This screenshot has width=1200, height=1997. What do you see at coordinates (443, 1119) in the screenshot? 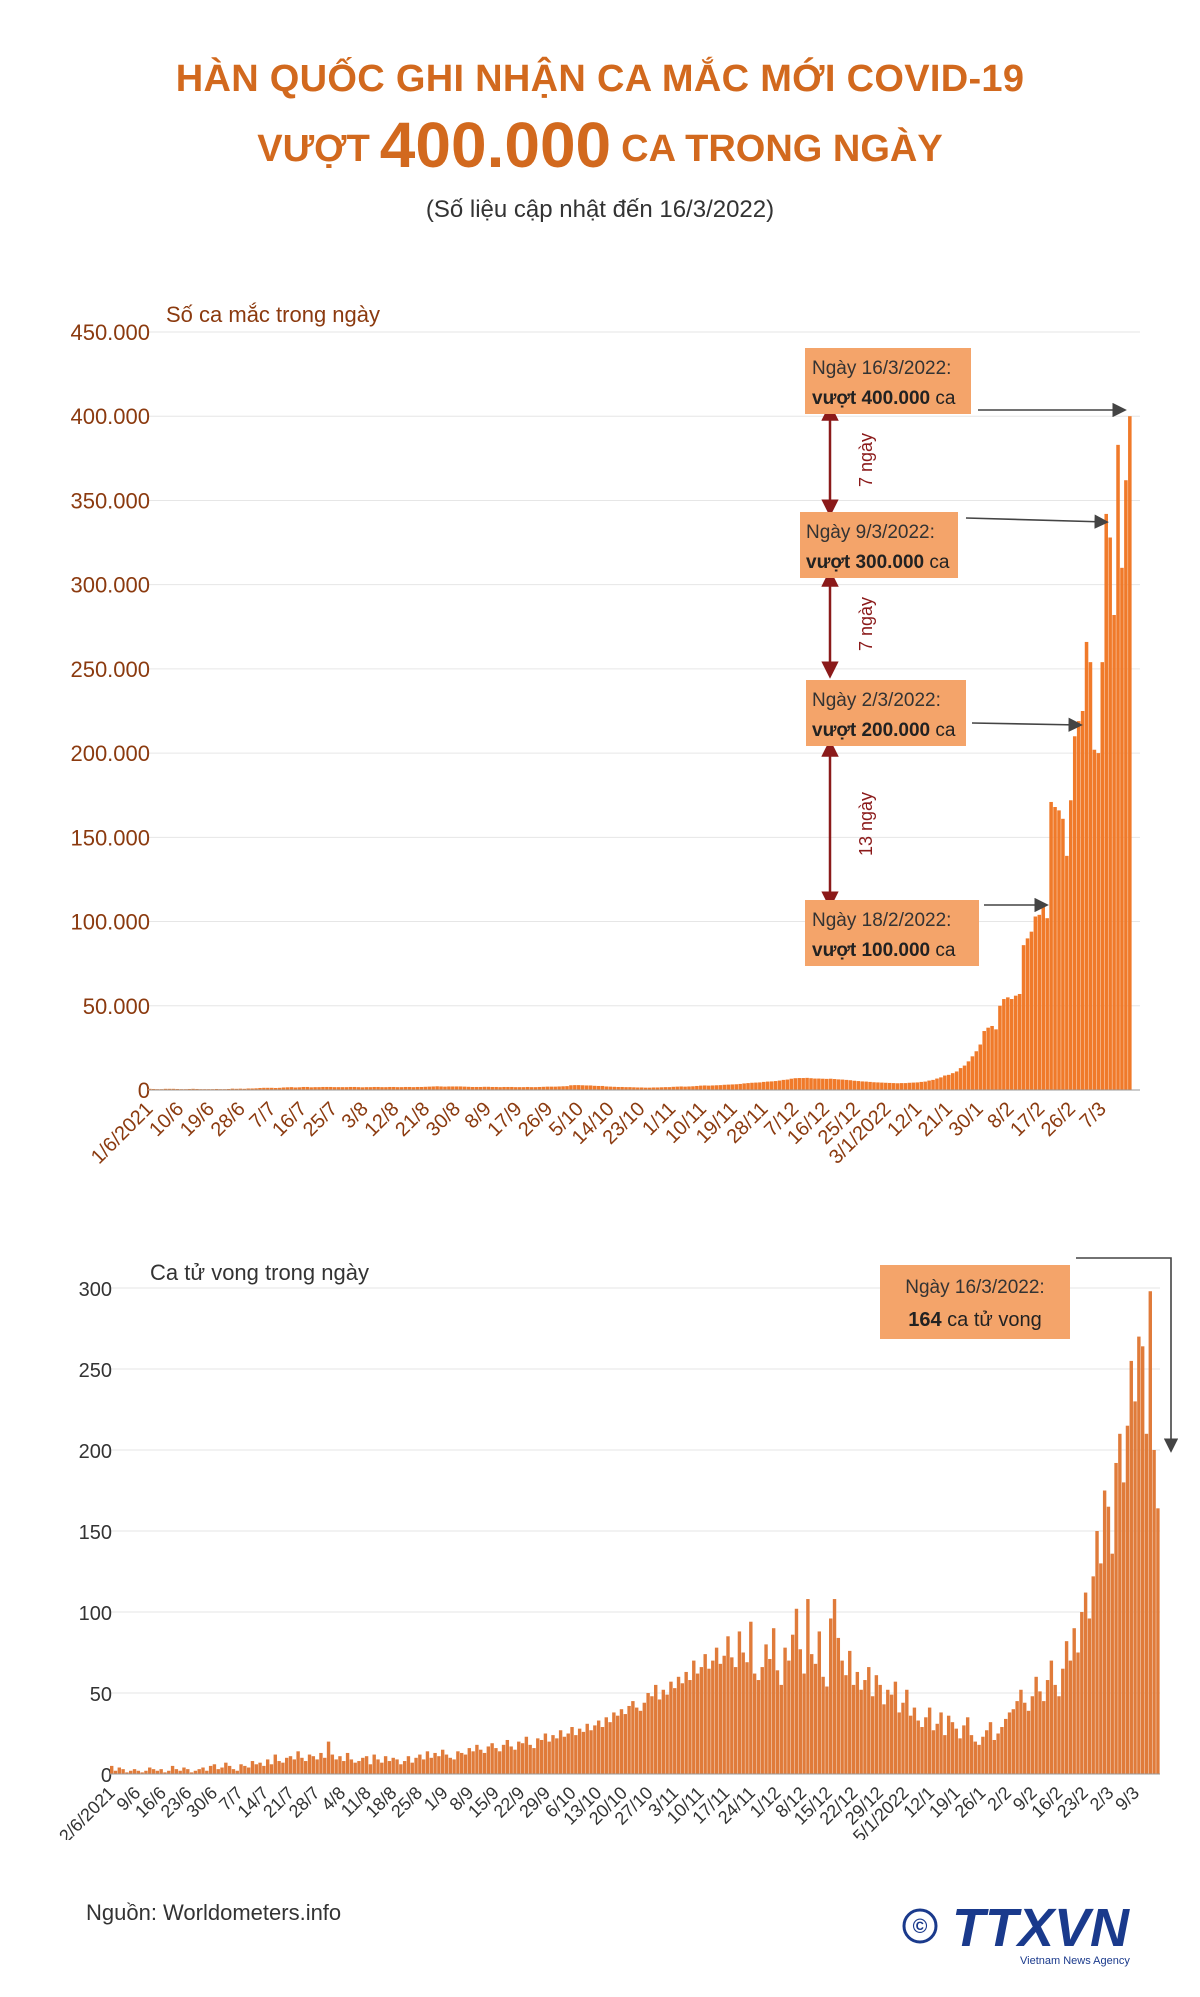
I see `x-tick-label: 30/8` at bounding box center [443, 1119].